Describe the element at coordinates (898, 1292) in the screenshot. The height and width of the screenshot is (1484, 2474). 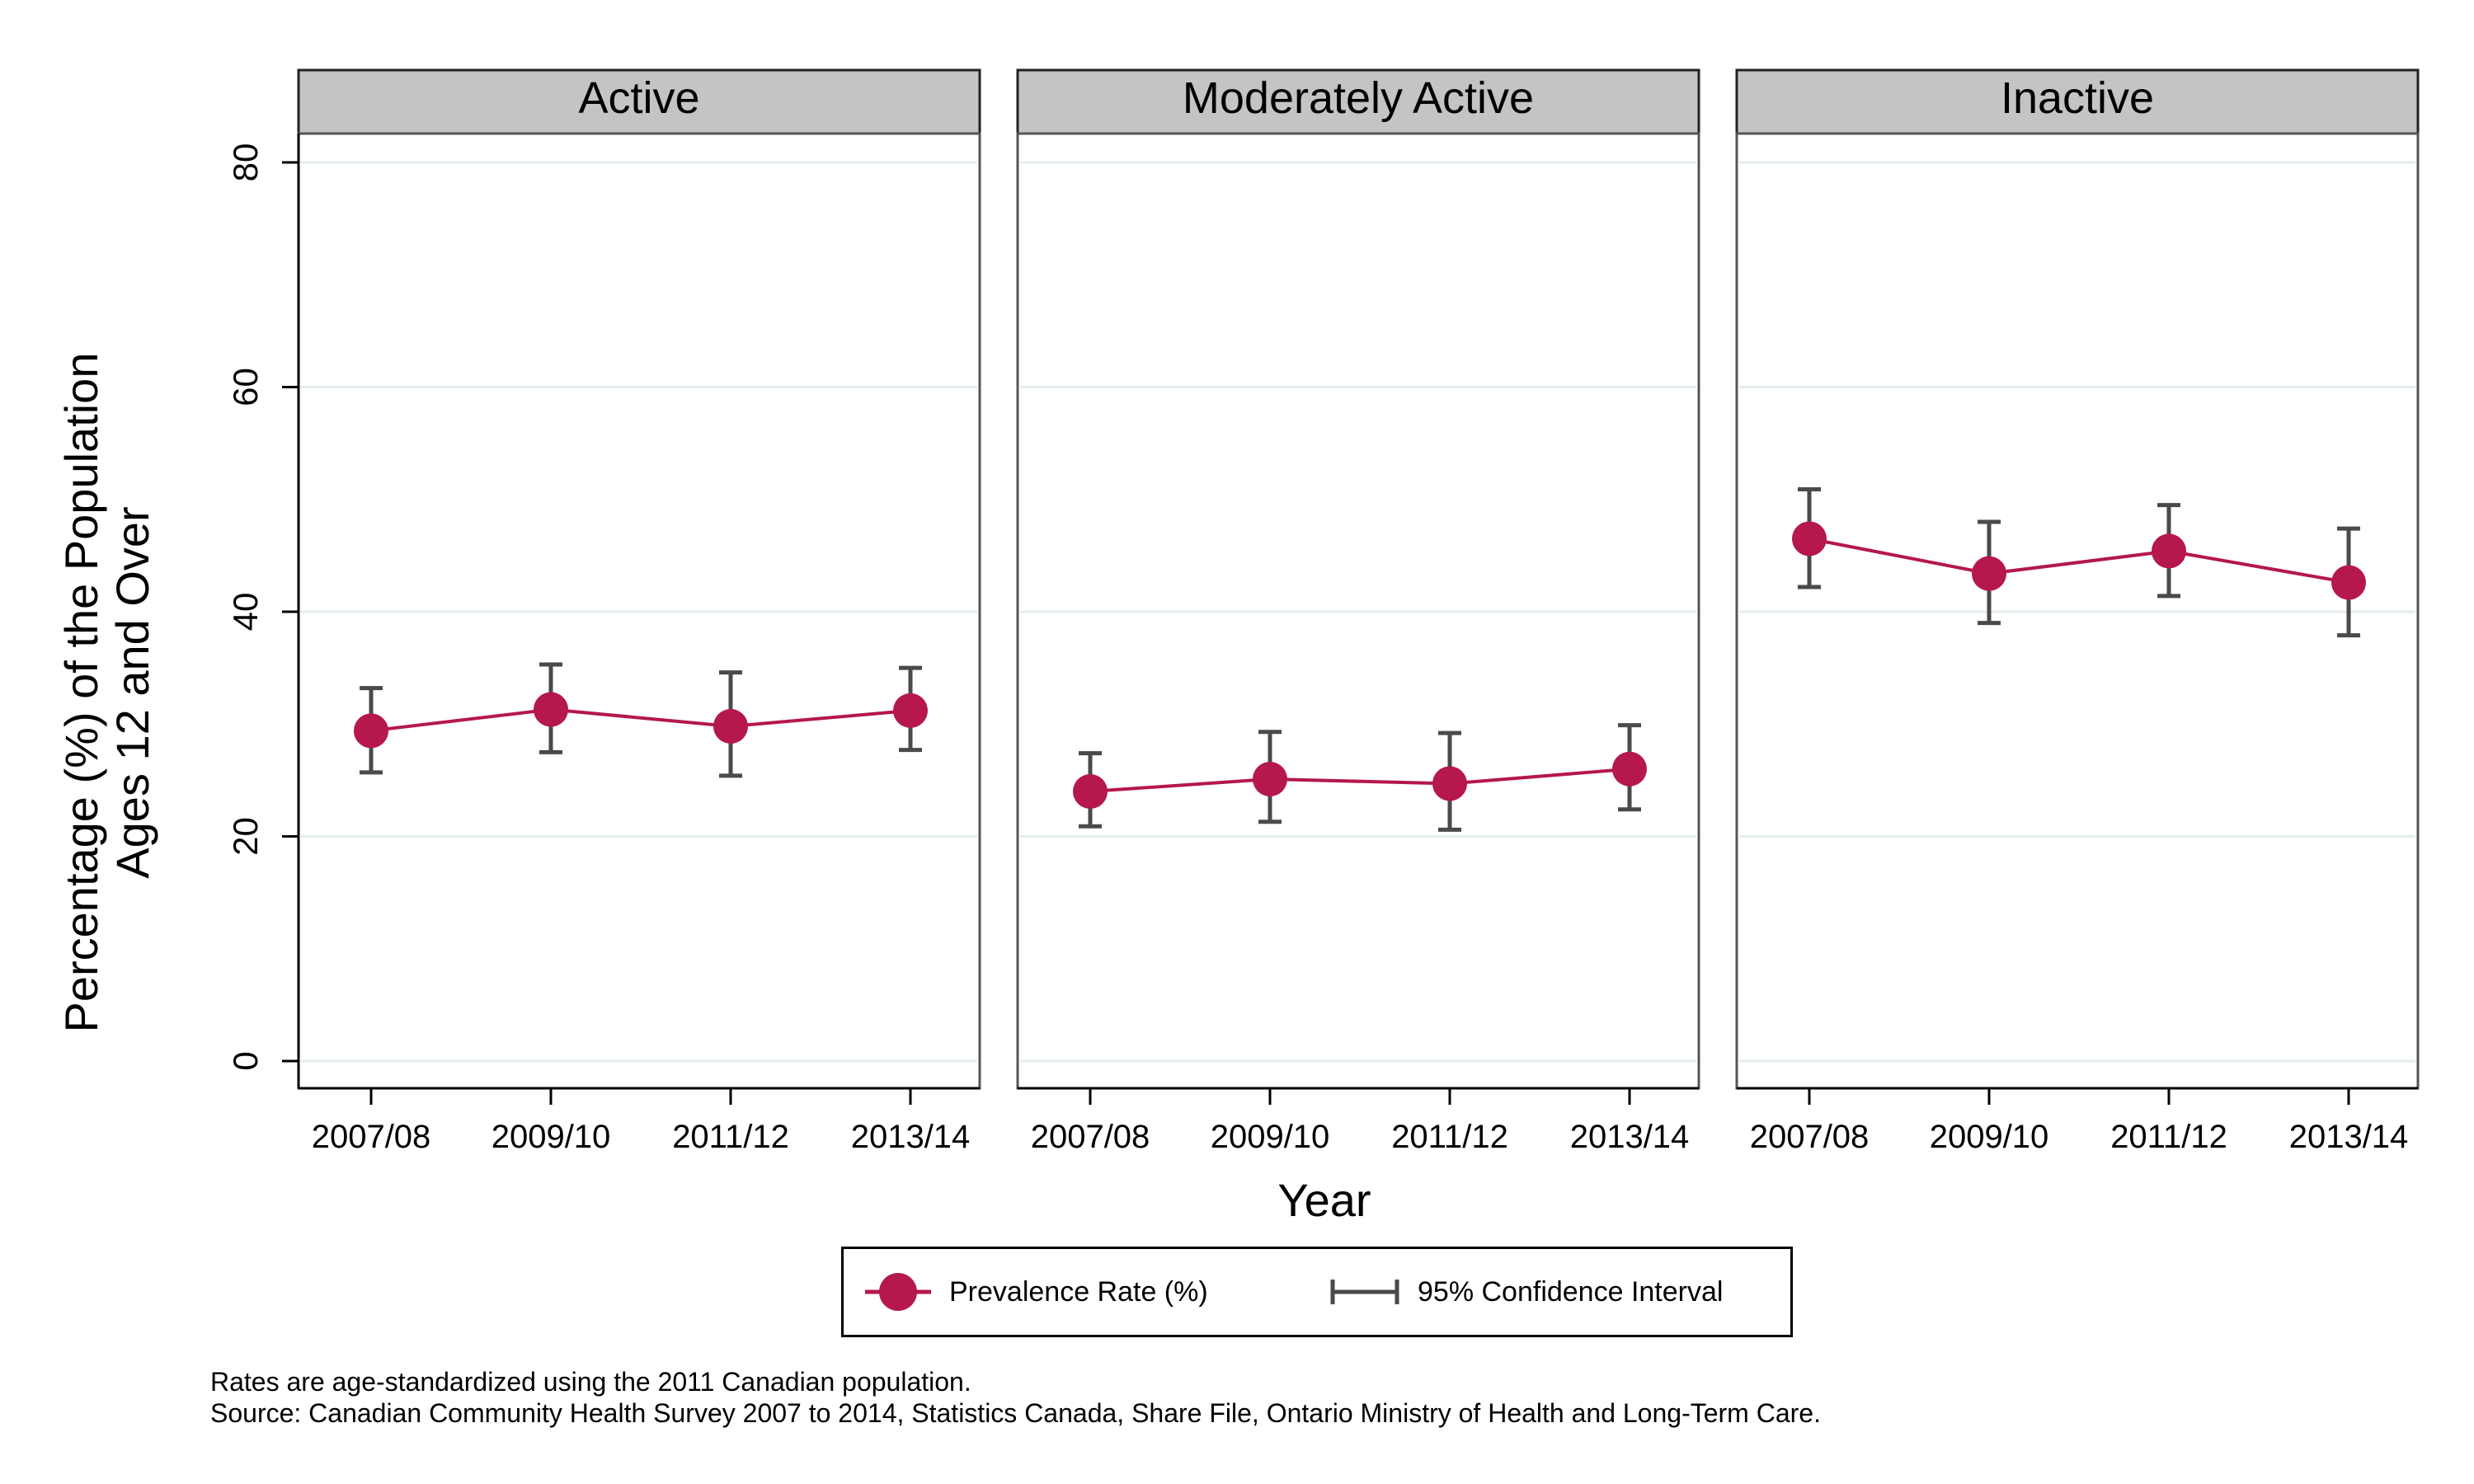
I see `legend-marker-icon` at that location.